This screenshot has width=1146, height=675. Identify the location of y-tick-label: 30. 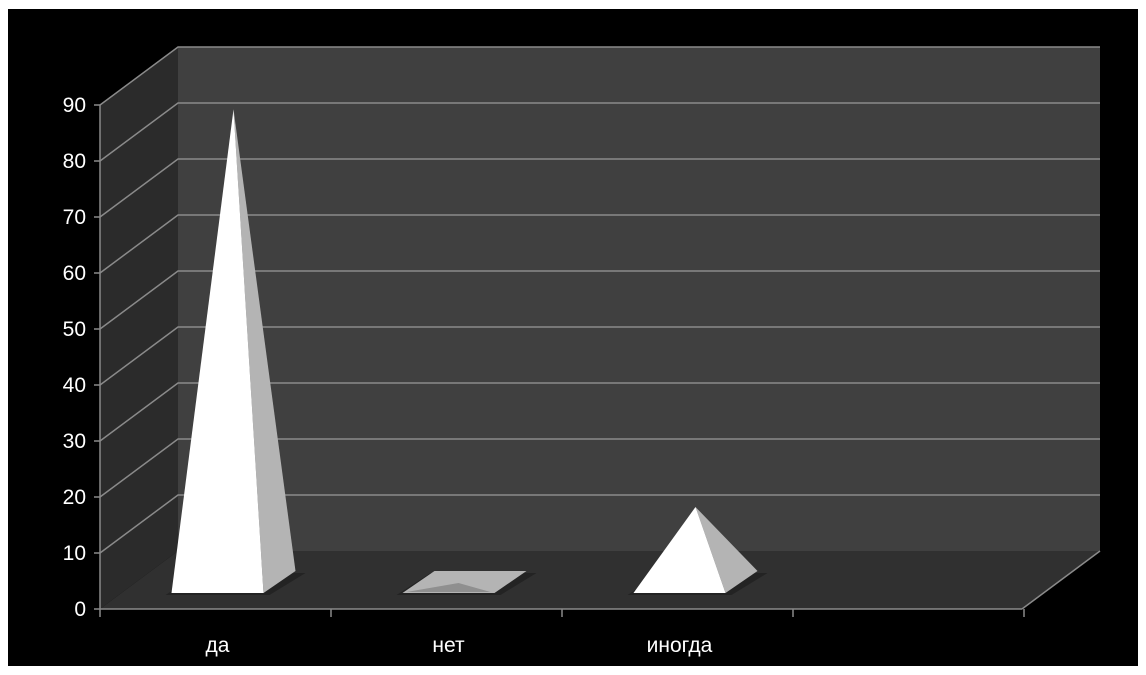
(74, 441).